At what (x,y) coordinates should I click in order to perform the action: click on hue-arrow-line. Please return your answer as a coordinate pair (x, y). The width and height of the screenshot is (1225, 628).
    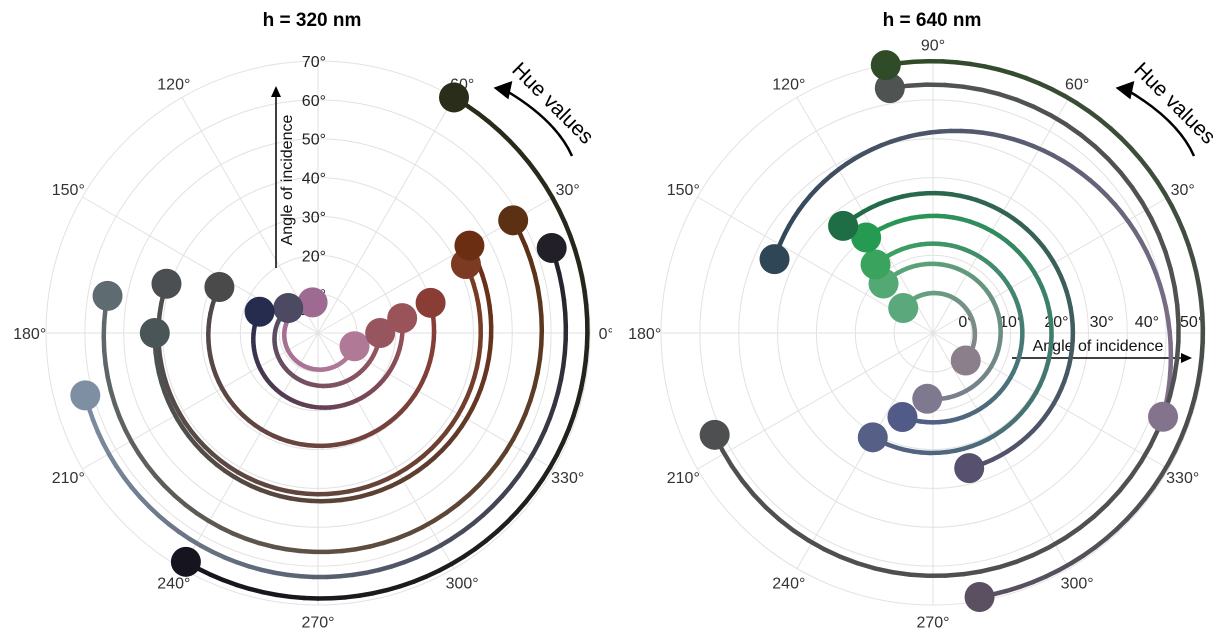
    Looking at the image, I should click on (1161, 122).